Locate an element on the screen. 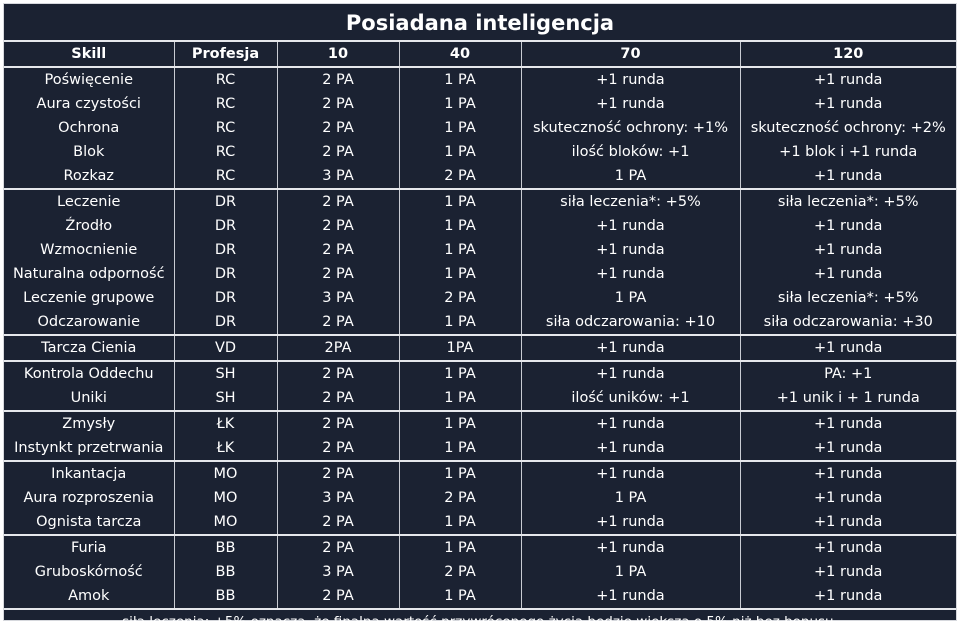  skill-cell: Uniki is located at coordinates (89, 398).